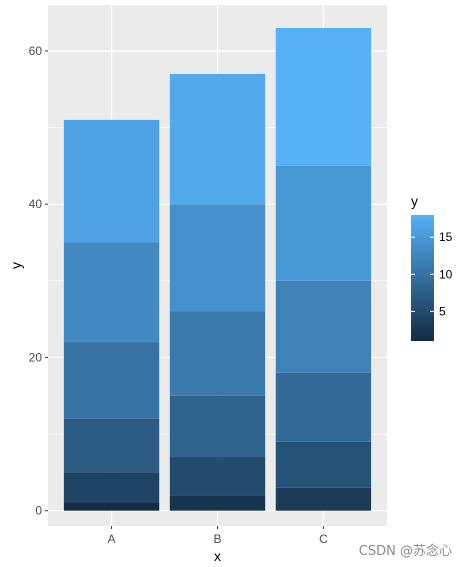  Describe the element at coordinates (38, 281) in the screenshot. I see `y-axis: 0 20 40 60` at that location.